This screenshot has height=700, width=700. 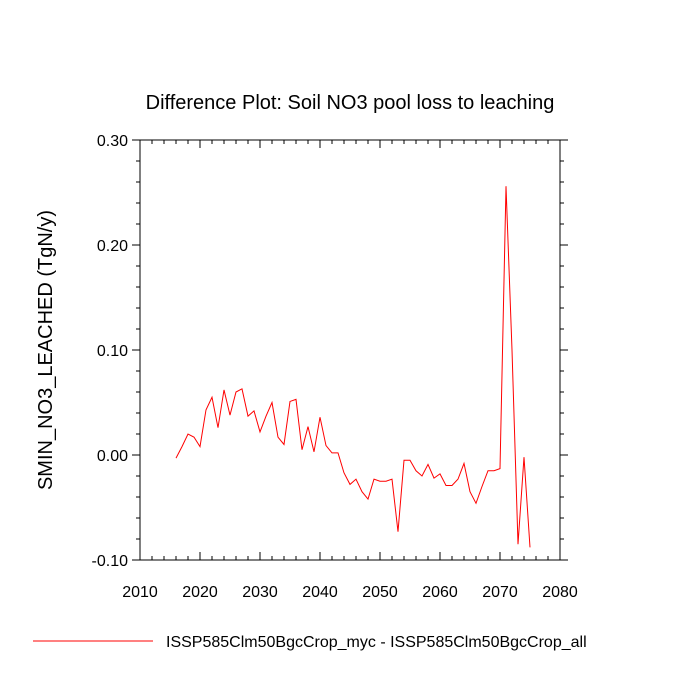 I want to click on x-tick-label: 2070, so click(x=500, y=592).